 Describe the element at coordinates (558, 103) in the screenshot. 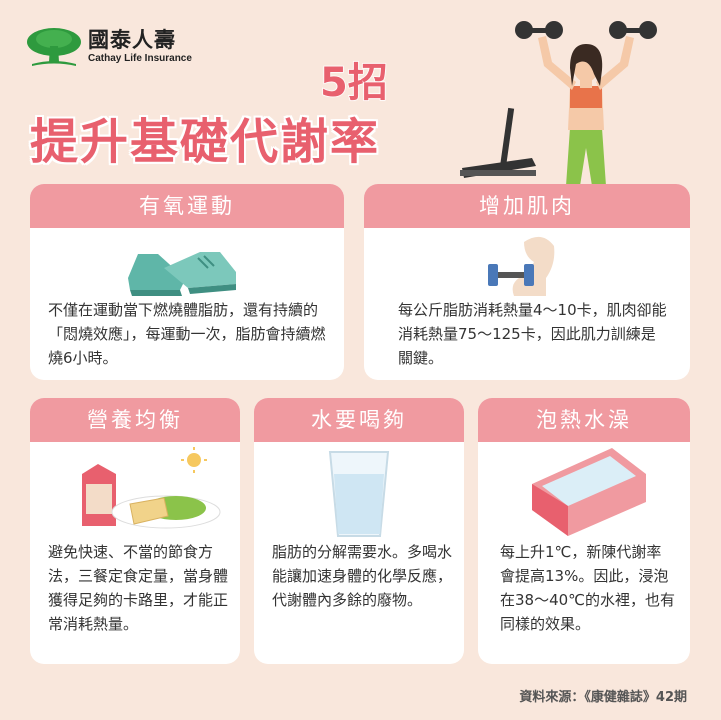

I see `workout-woman-illustration` at that location.